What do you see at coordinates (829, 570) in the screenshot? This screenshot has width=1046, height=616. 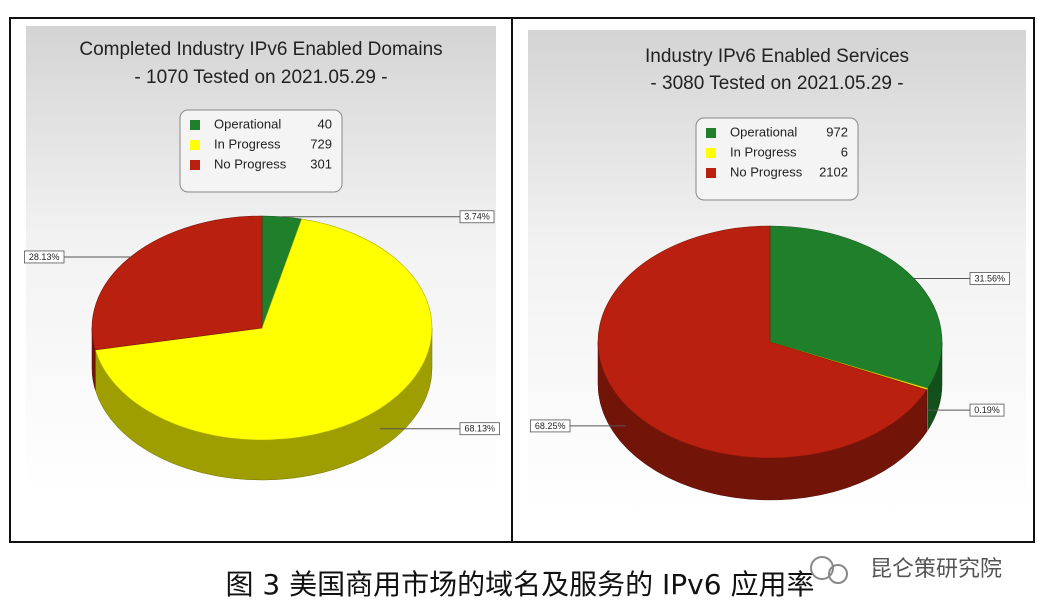 I see `watermark-icon` at bounding box center [829, 570].